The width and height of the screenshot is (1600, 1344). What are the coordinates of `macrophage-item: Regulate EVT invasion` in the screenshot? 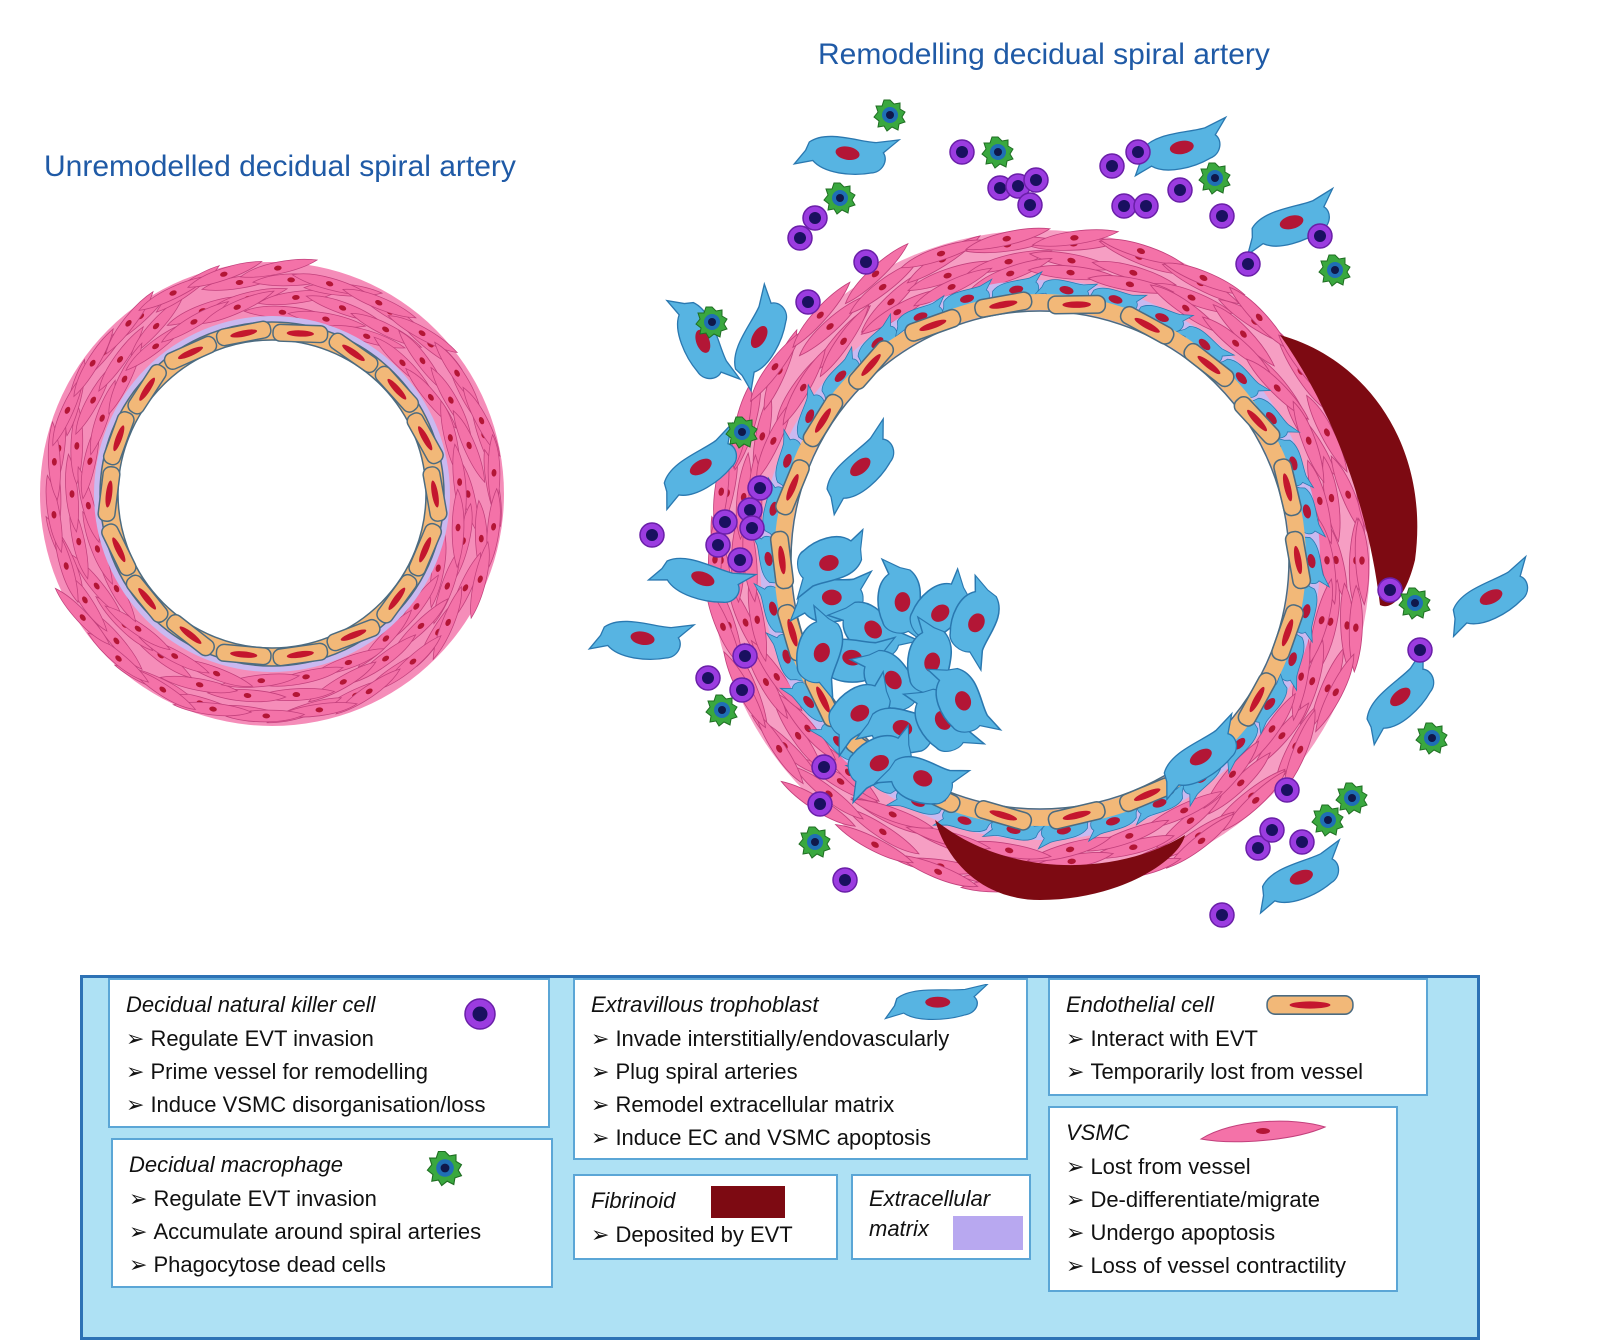 It's located at (332, 1198).